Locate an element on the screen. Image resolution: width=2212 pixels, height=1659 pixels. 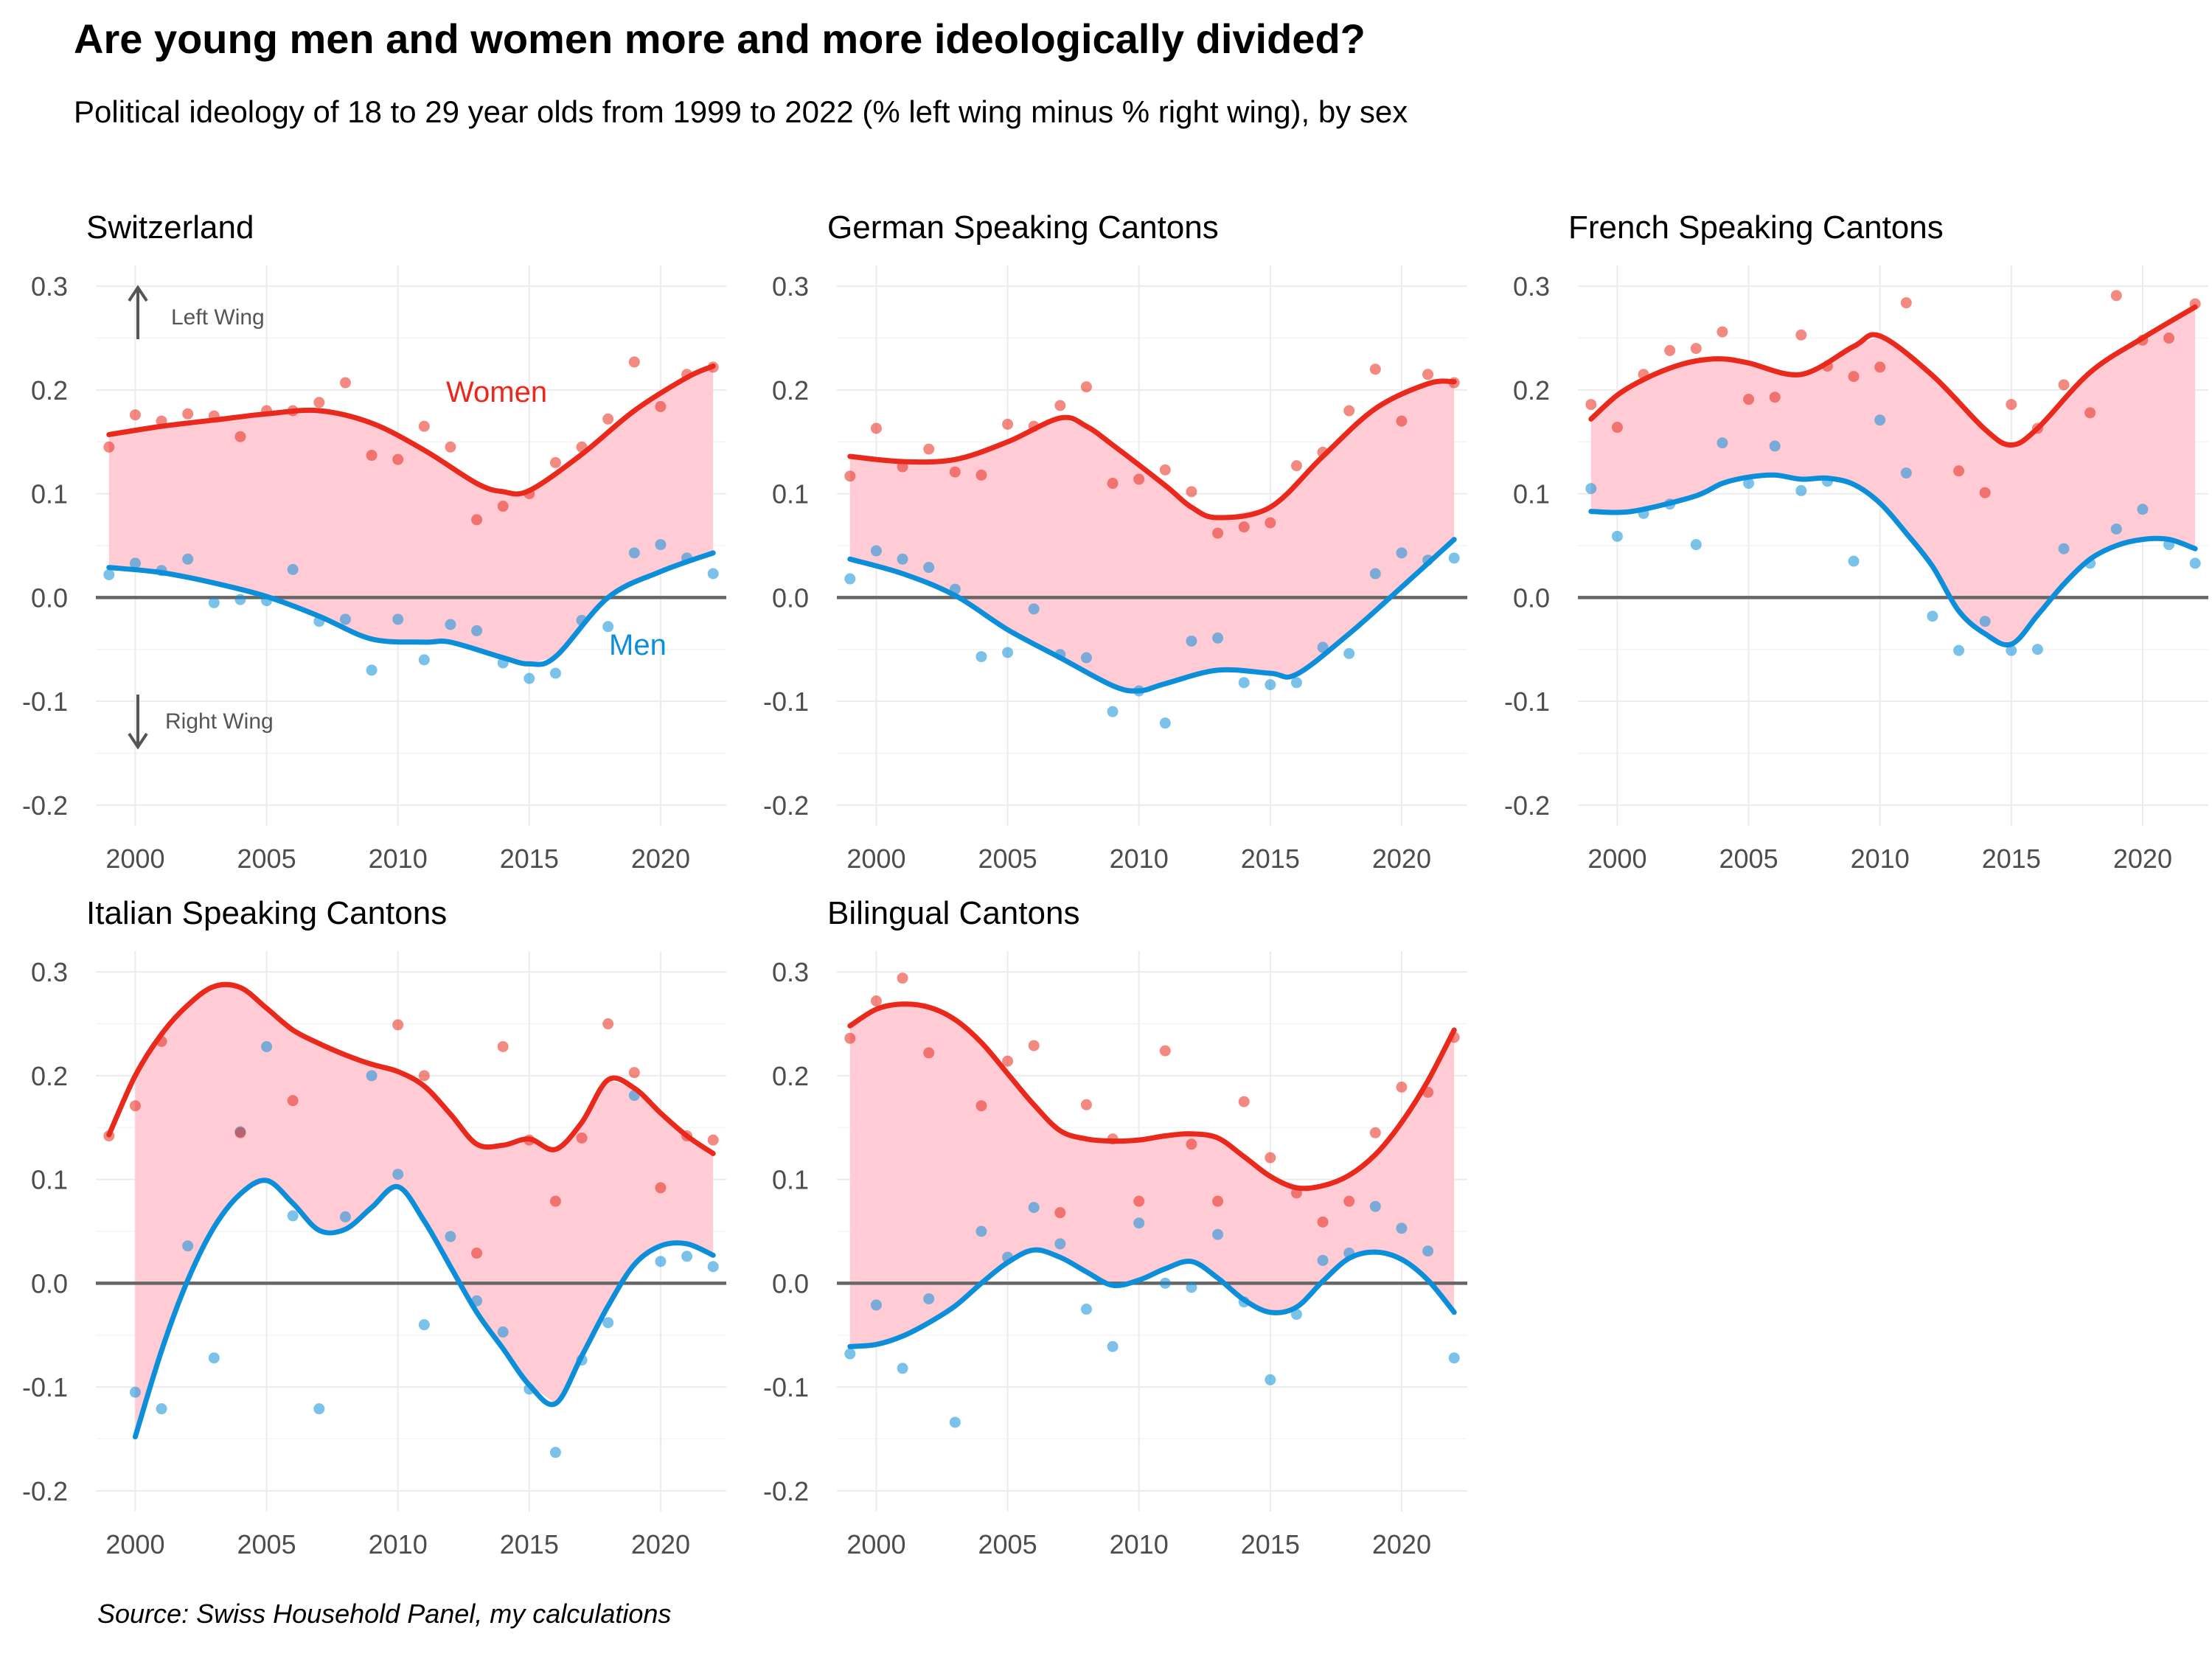
left-wing-label: Left Wing is located at coordinates (218, 317).